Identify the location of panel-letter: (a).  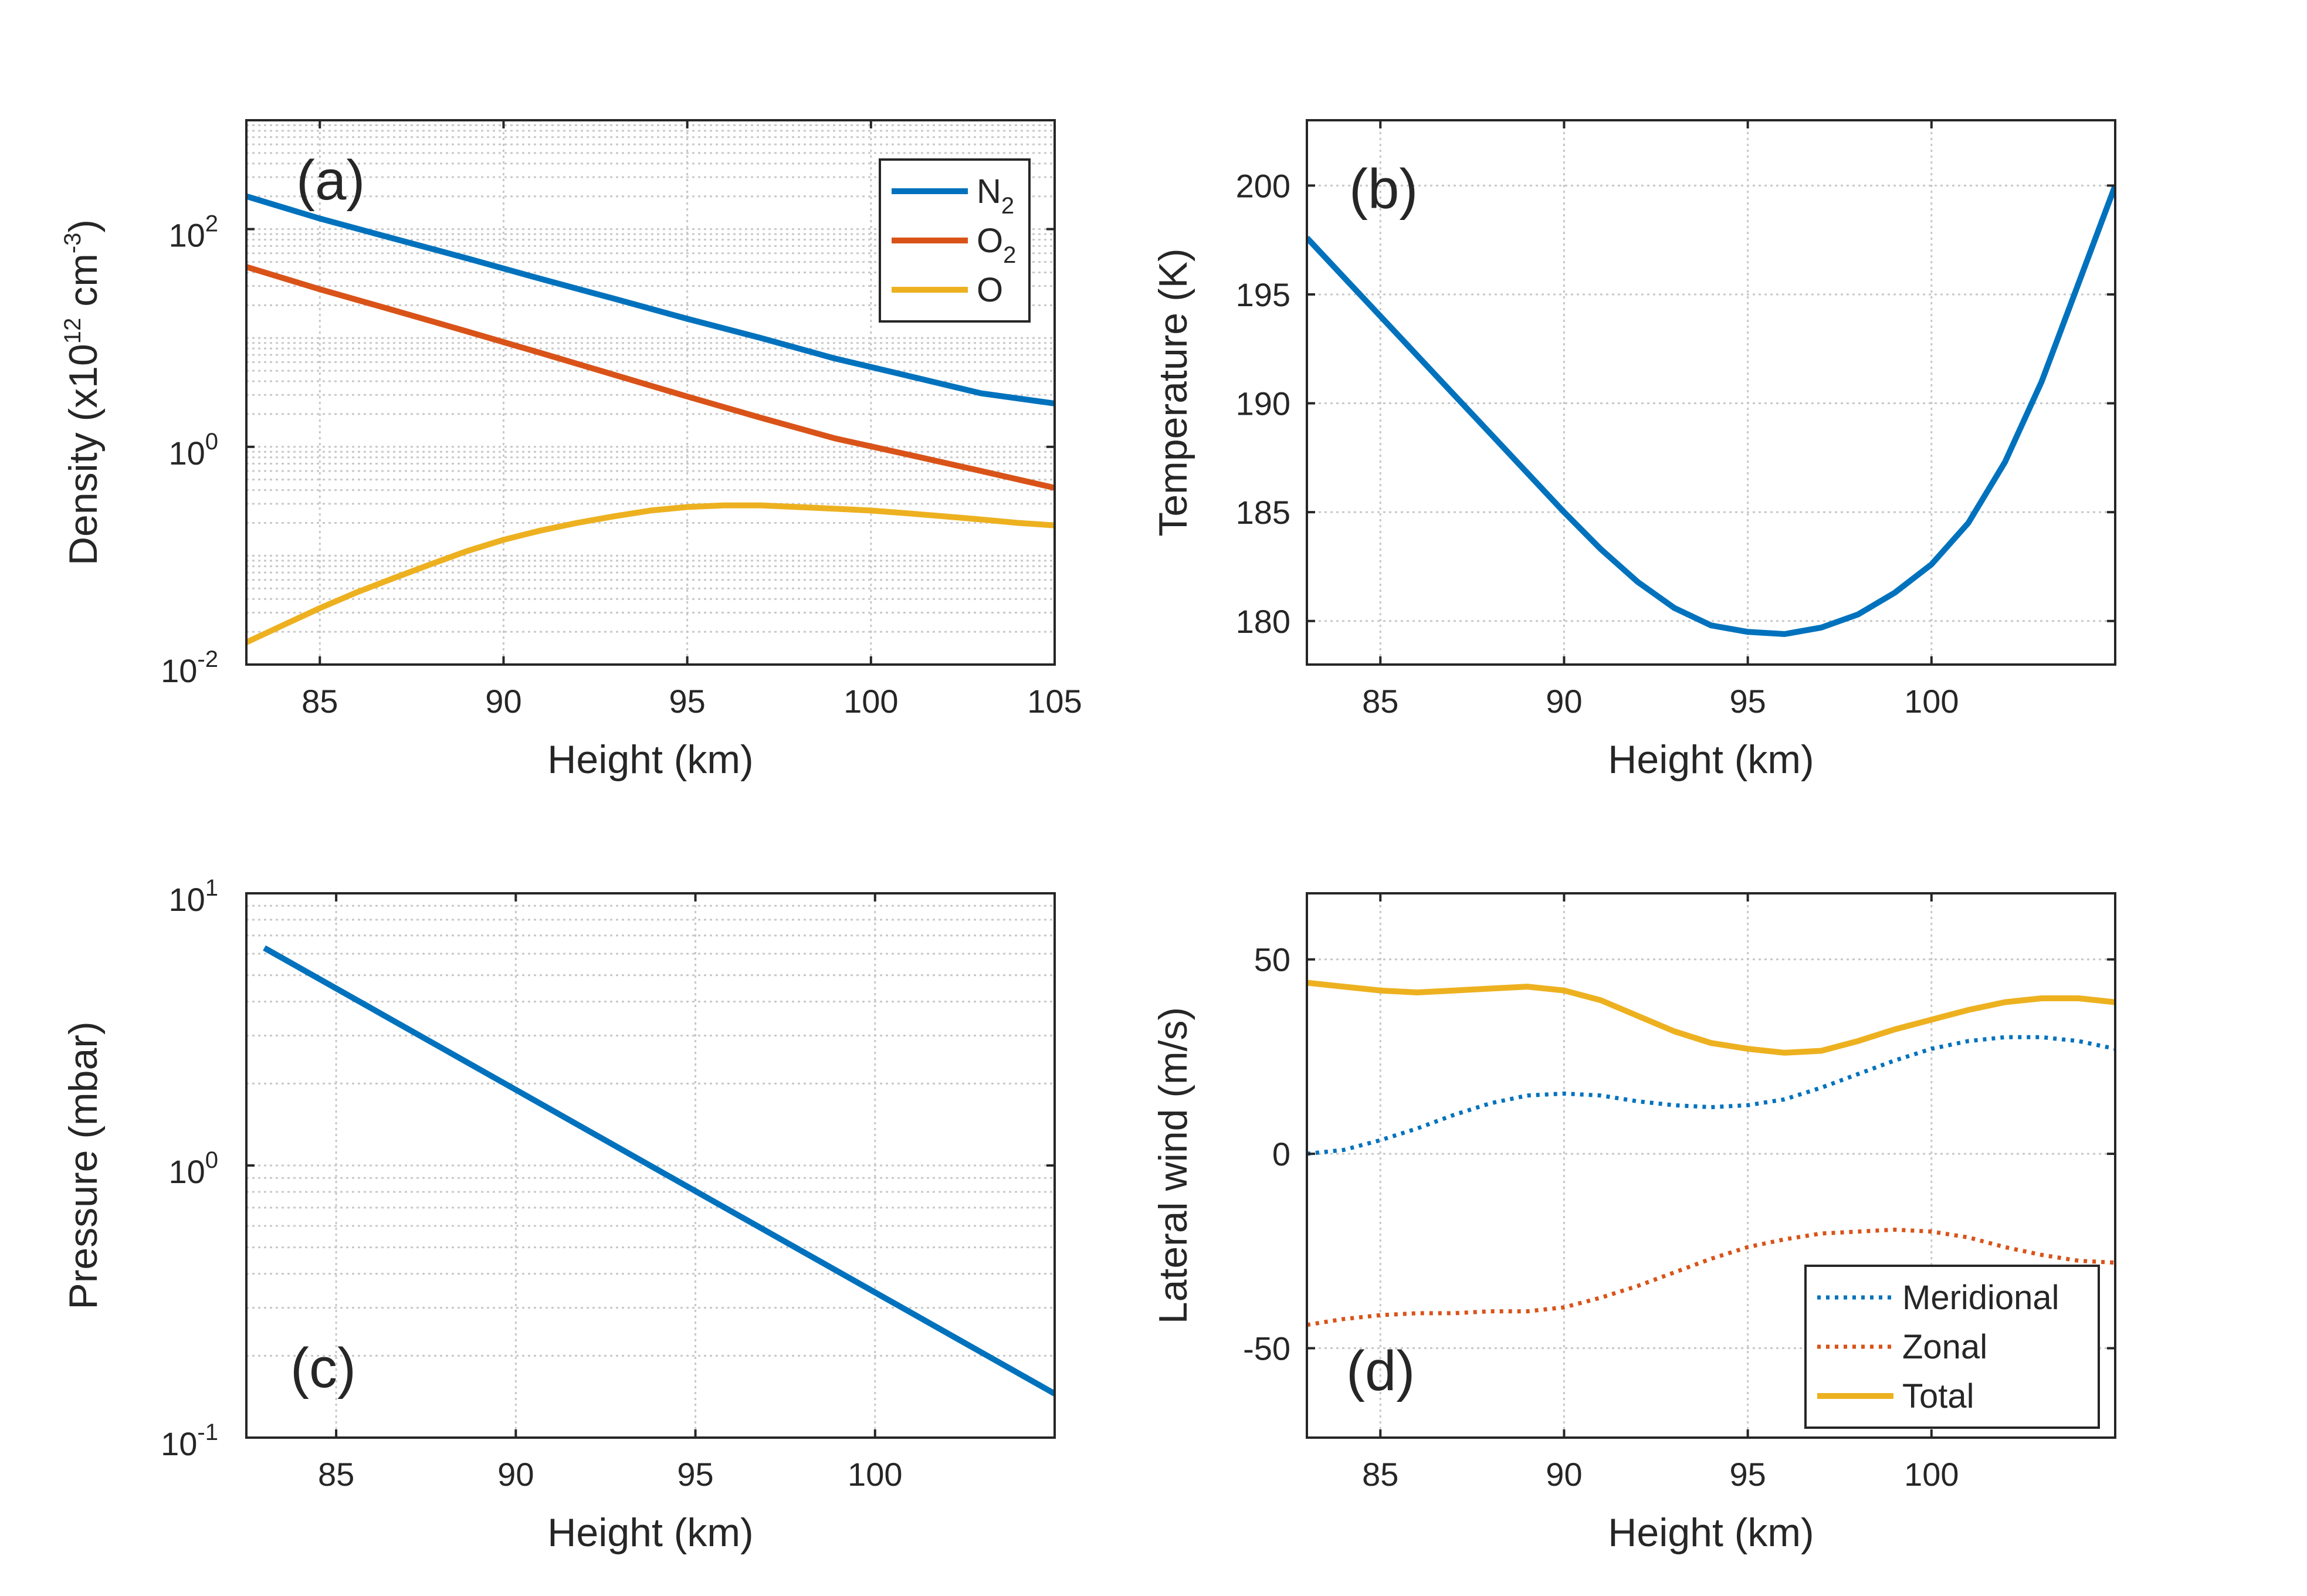
(330, 180).